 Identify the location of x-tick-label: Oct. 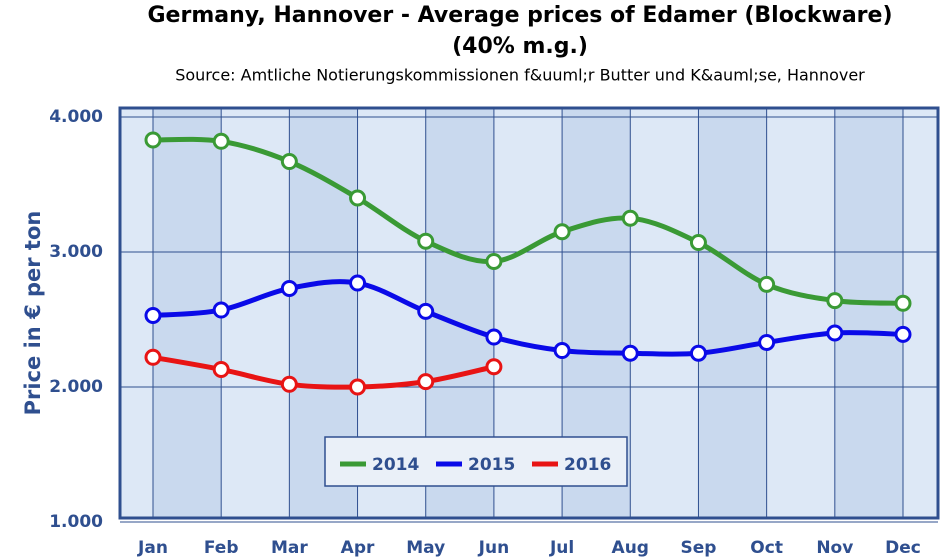
(766, 548).